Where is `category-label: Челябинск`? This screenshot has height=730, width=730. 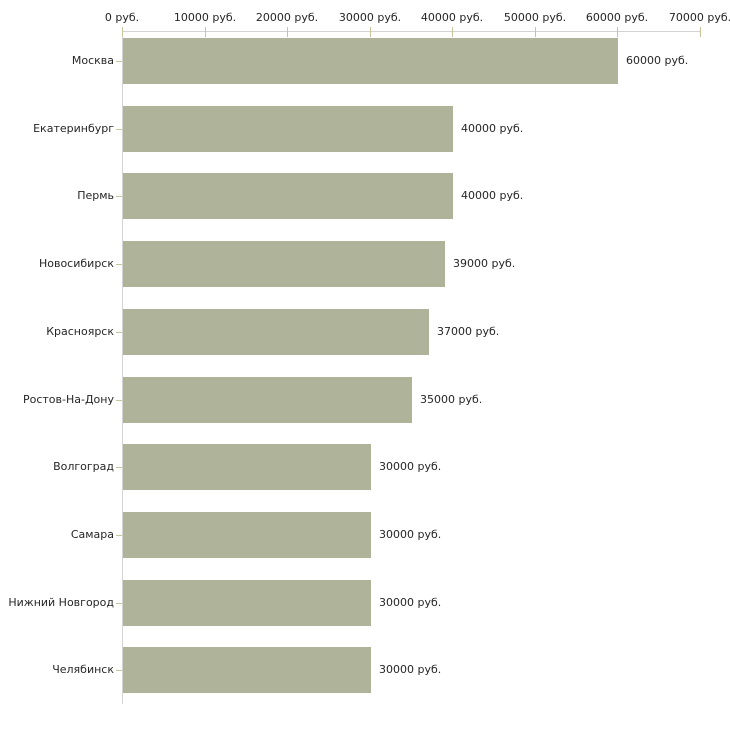
category-label: Челябинск is located at coordinates (83, 669).